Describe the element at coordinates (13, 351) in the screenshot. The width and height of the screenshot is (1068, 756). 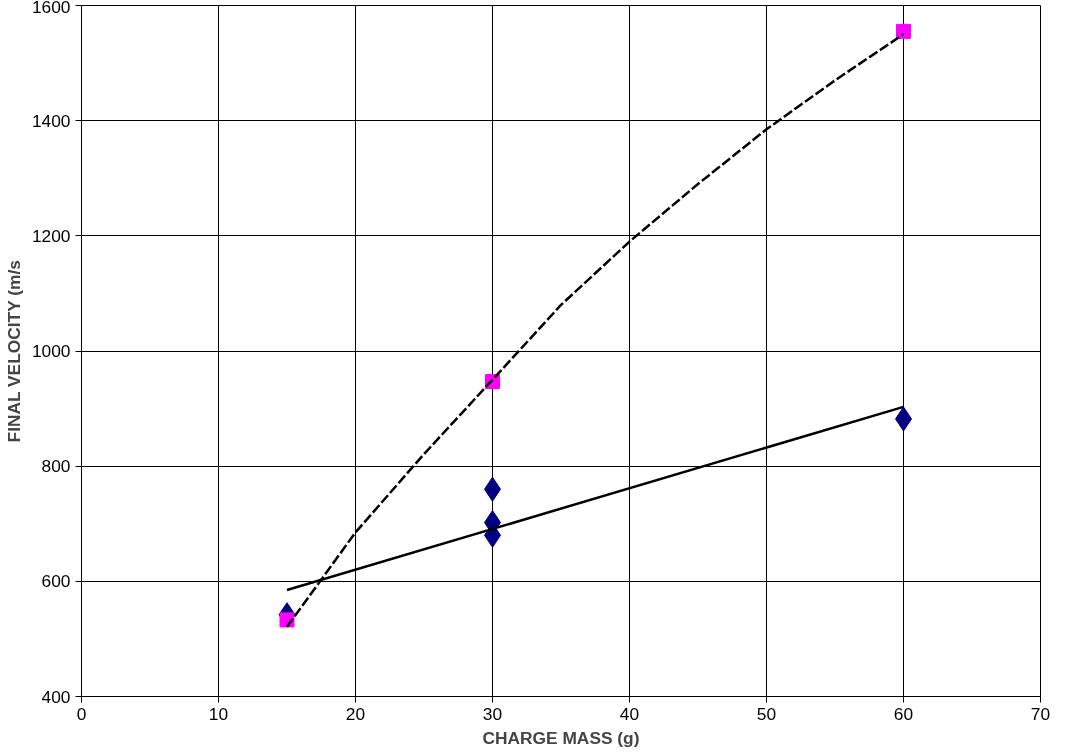
I see `y-axis-title: FINAL VELOCITY (m/s` at that location.